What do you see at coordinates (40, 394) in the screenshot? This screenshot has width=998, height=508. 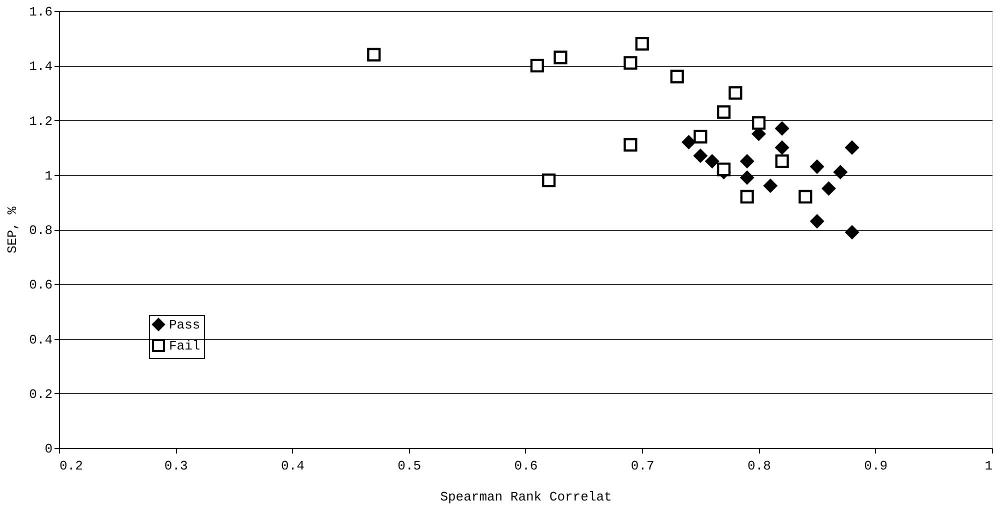 I see `y-tick-label: 0.2` at bounding box center [40, 394].